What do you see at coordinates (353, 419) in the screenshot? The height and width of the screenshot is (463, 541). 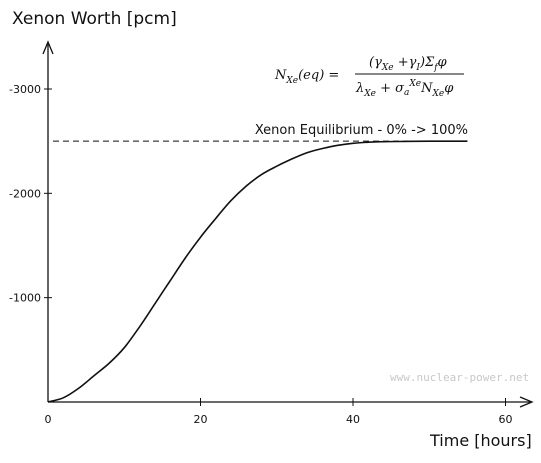 I see `x-tick-label: 40` at bounding box center [353, 419].